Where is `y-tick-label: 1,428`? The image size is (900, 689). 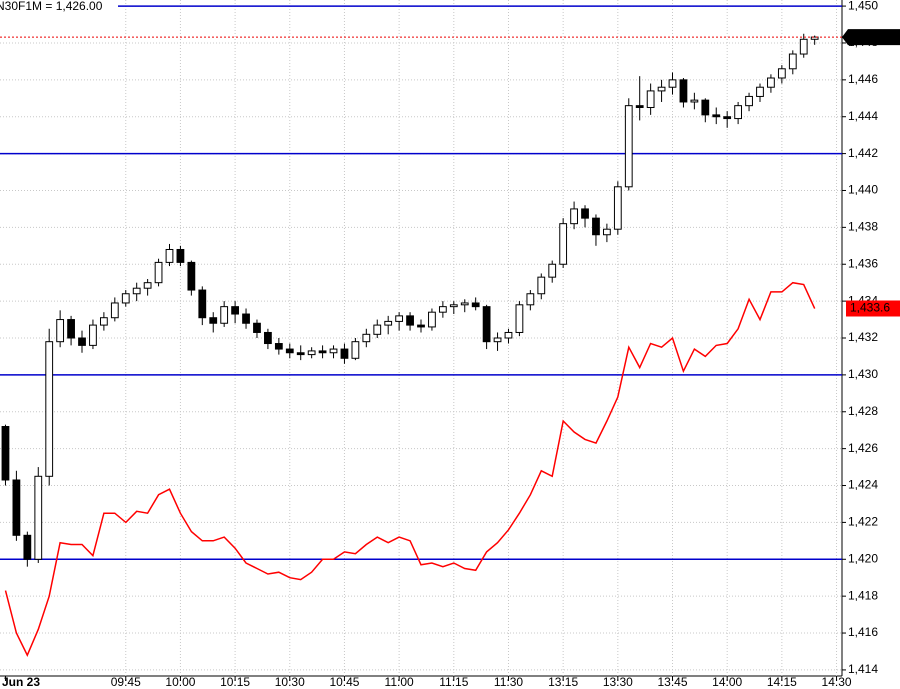
y-tick-label: 1,428 is located at coordinates (863, 411).